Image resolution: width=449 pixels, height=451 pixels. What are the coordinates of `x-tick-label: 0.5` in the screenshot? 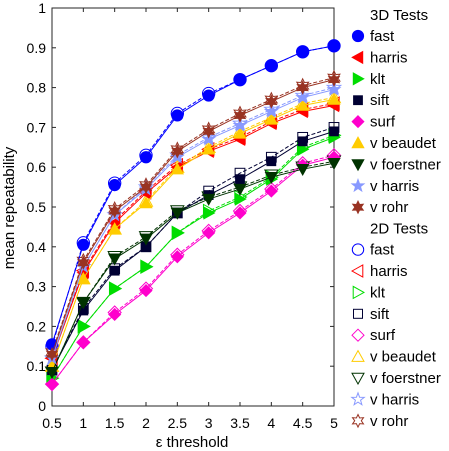 It's located at (52, 423).